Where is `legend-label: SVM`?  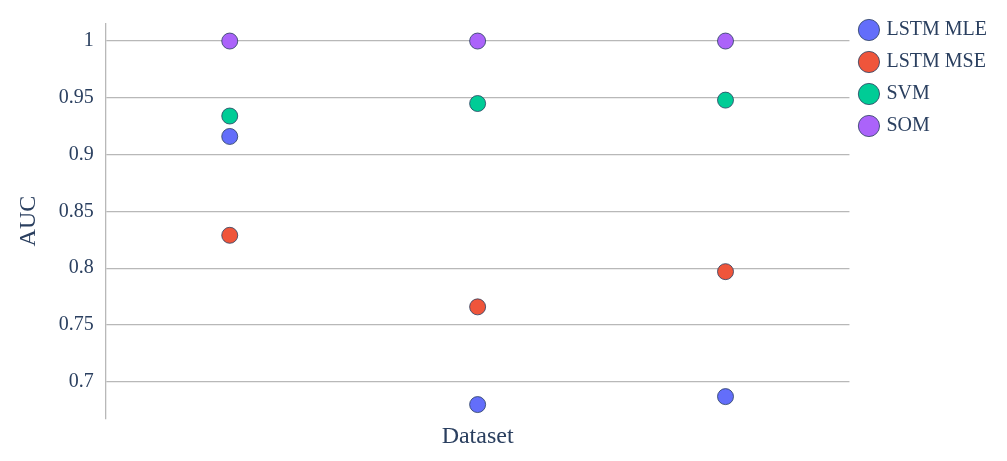
legend-label: SVM is located at coordinates (908, 92).